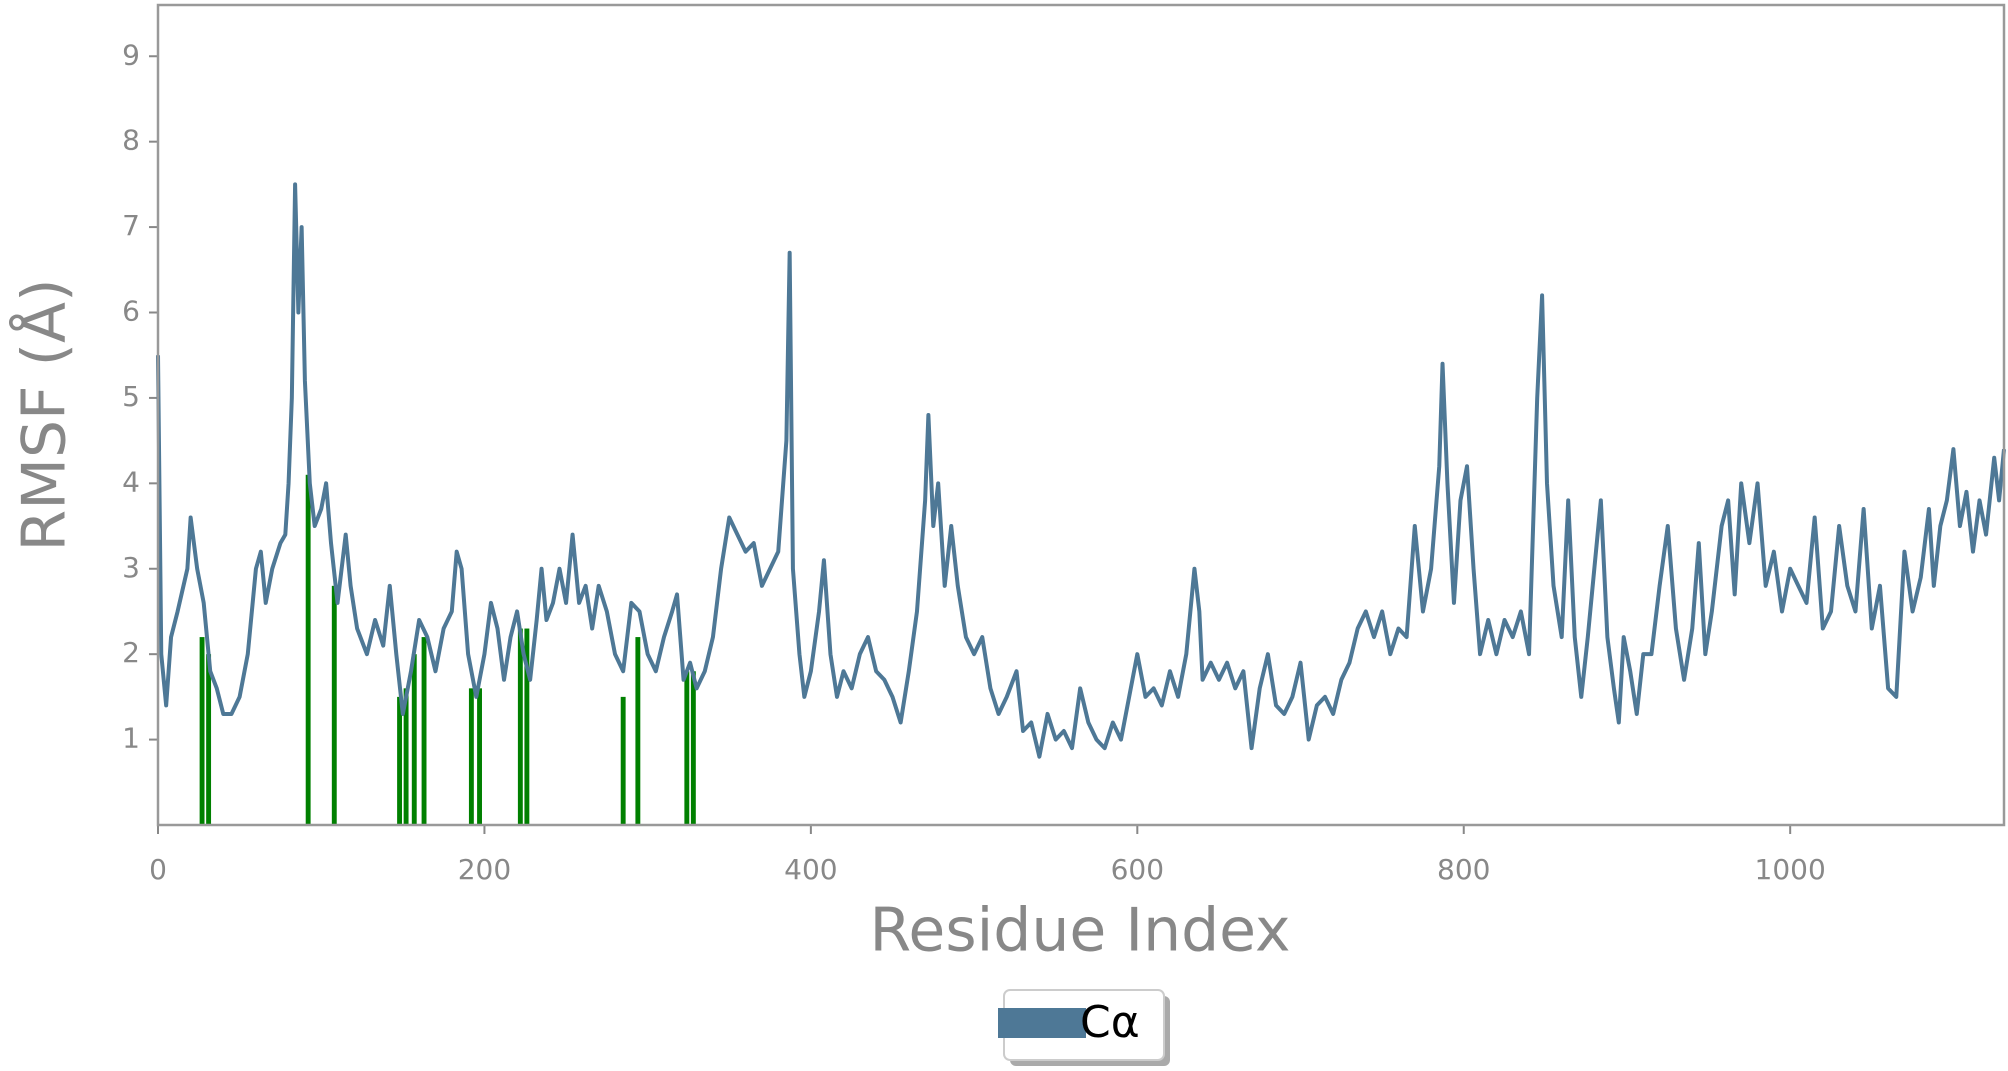 This screenshot has width=2008, height=1071. I want to click on x-tick-label: 800, so click(1463, 869).